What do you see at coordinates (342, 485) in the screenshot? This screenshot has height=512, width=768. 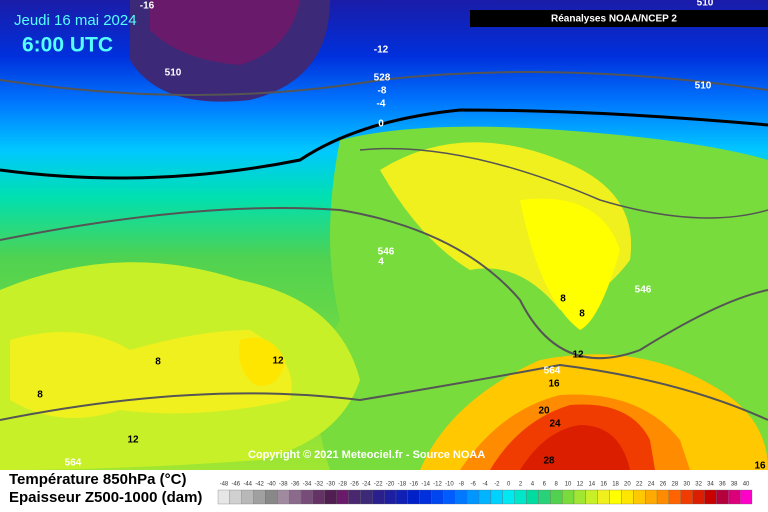 I see `legend-label: -28` at bounding box center [342, 485].